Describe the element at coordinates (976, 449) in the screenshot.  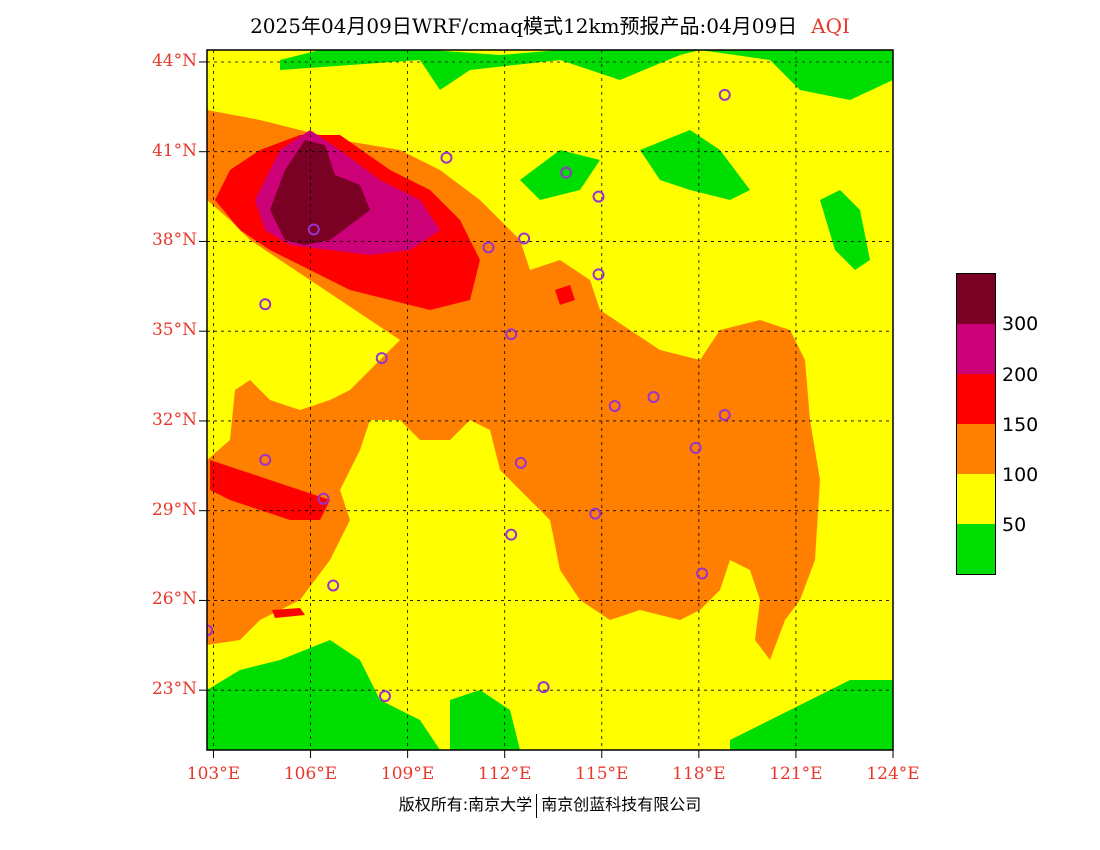
I see `legend-swatch-light` at that location.